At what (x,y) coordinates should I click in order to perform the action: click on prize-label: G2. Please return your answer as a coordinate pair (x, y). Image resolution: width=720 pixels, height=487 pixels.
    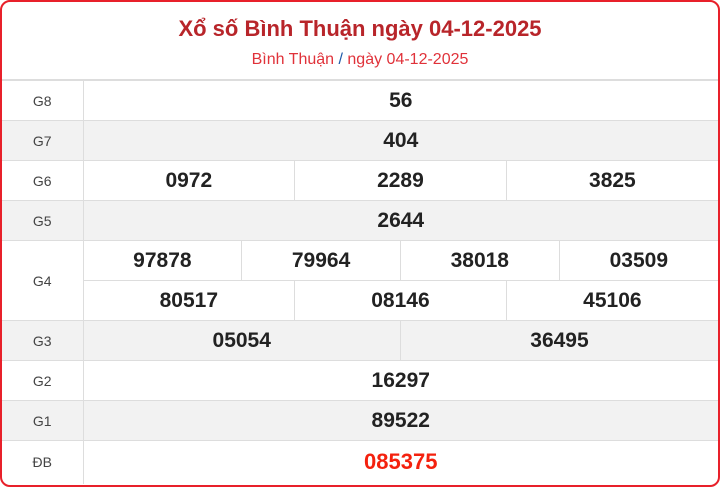
    Looking at the image, I should click on (43, 380).